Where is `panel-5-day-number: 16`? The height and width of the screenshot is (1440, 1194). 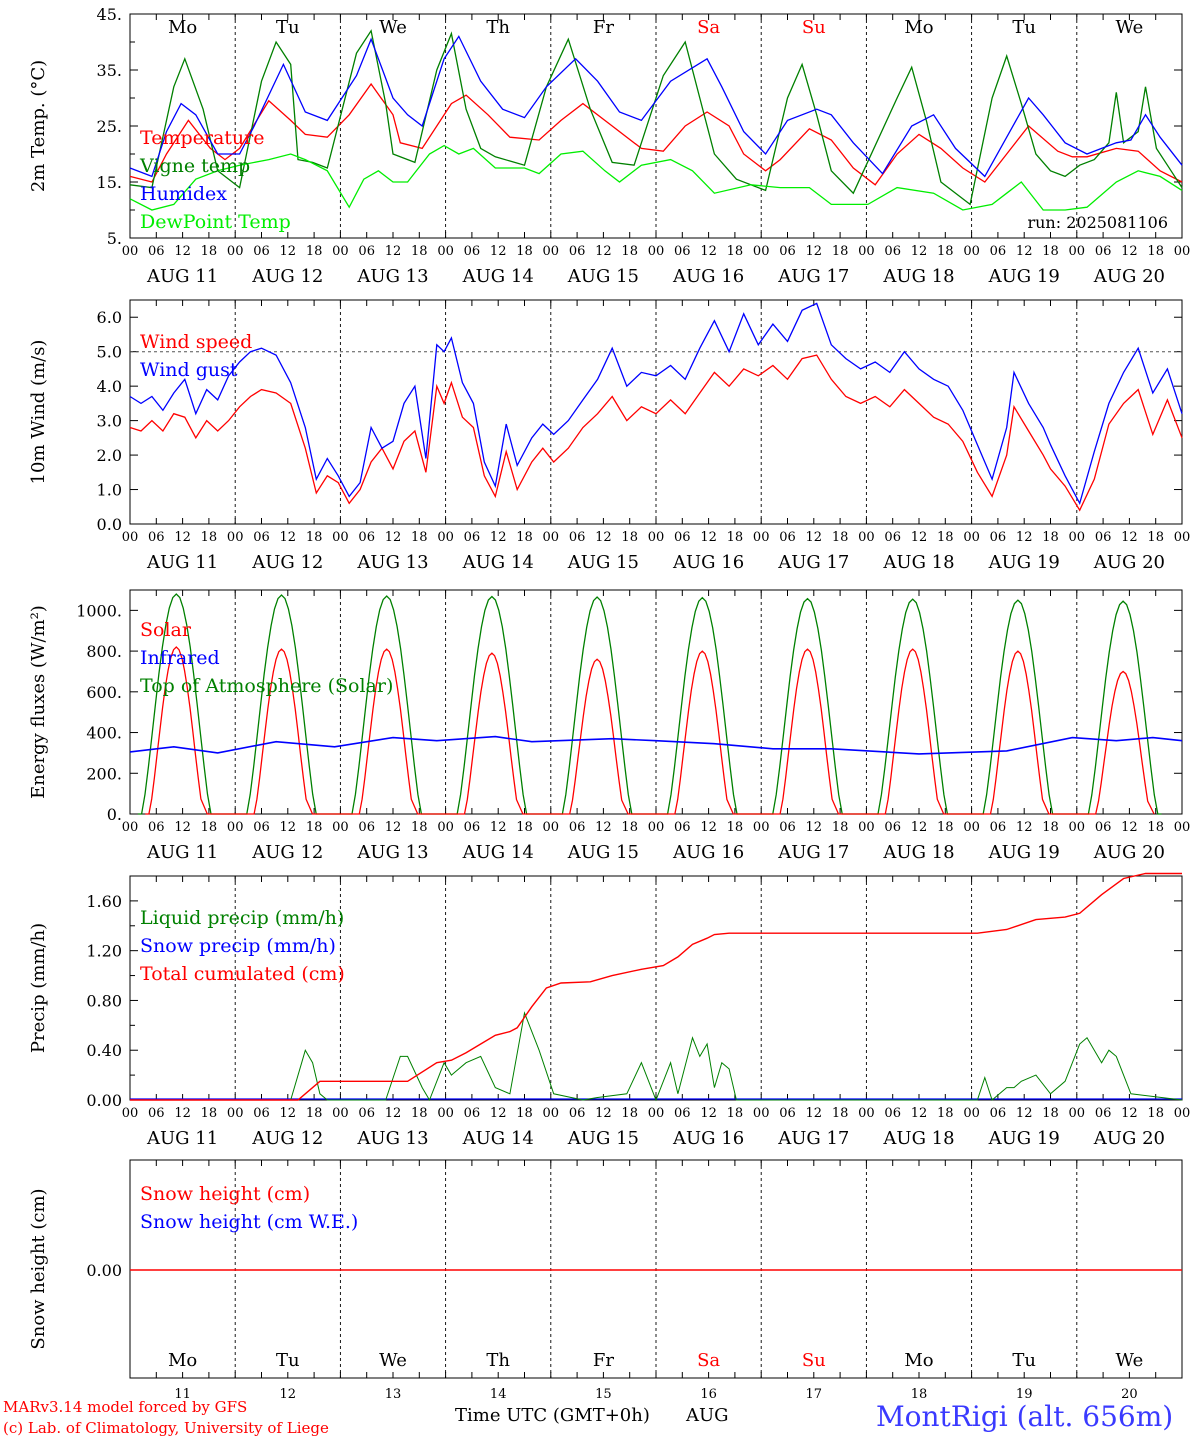 panel-5-day-number: 16 is located at coordinates (708, 1394).